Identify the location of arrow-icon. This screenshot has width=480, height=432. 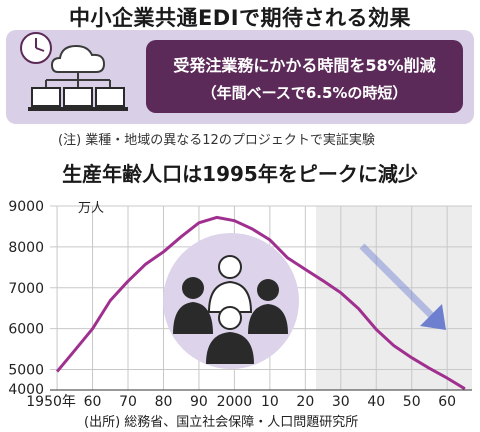
(402, 286).